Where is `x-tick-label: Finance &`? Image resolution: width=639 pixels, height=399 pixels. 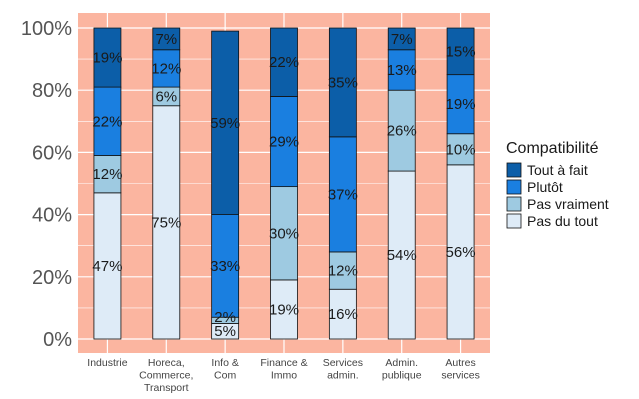 x-tick-label: Finance & is located at coordinates (283, 363).